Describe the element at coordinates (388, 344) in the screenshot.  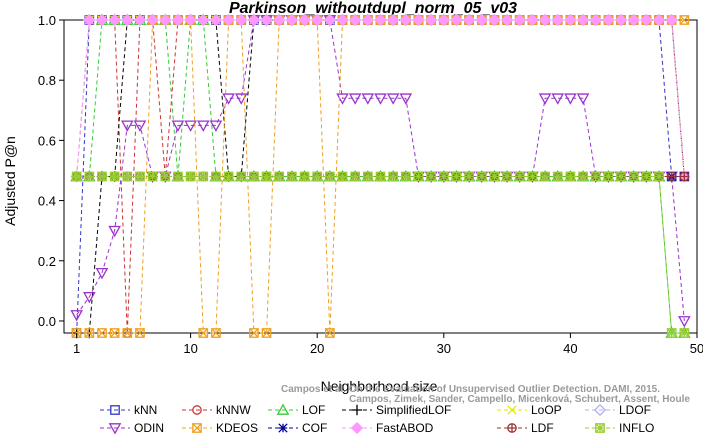
I see `x-axis: 1 10 20 30 40 50` at that location.